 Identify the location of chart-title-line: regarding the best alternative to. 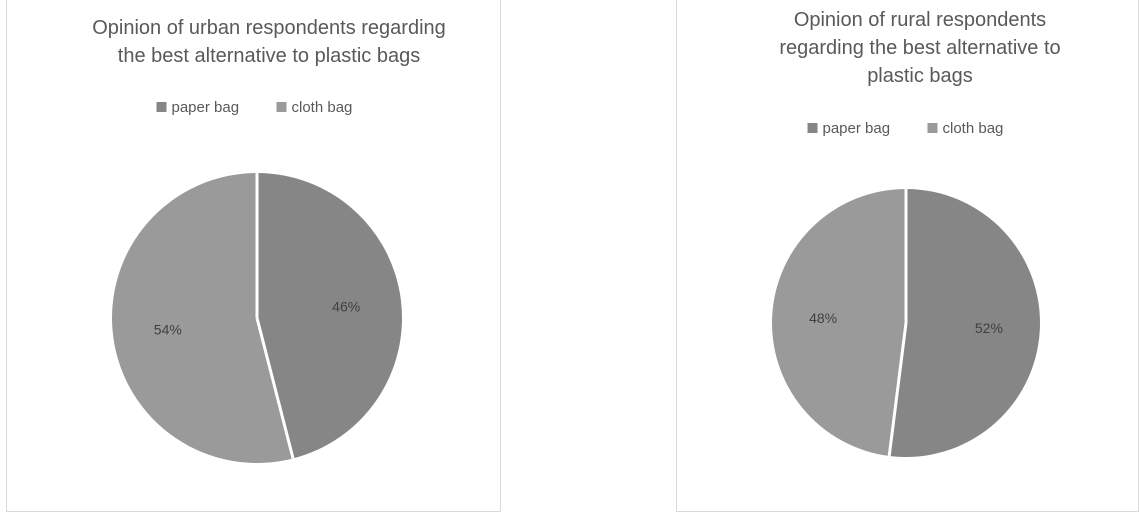
(919, 48).